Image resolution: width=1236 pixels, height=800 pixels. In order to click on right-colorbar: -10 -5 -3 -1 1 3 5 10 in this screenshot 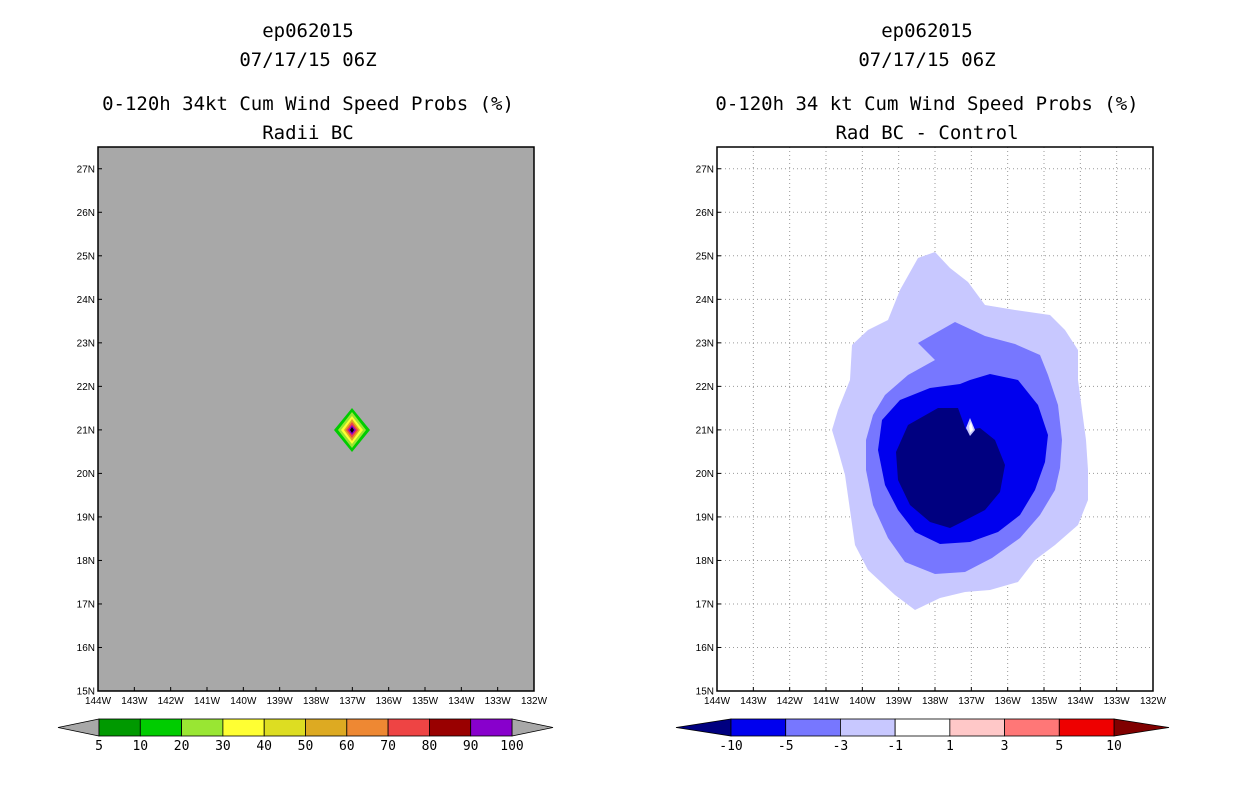, I will do `click(922, 736)`.